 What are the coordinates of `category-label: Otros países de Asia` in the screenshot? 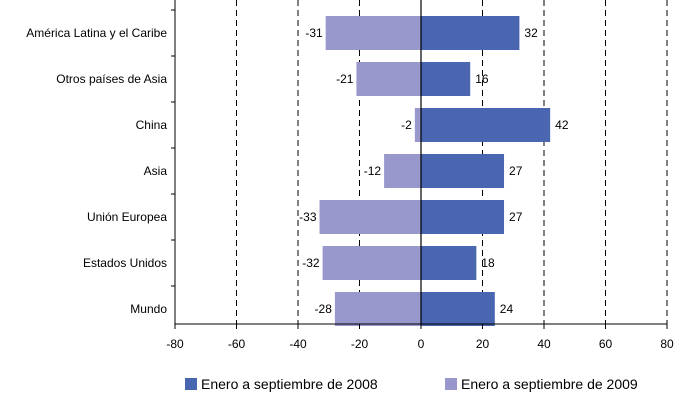 It's located at (111, 79).